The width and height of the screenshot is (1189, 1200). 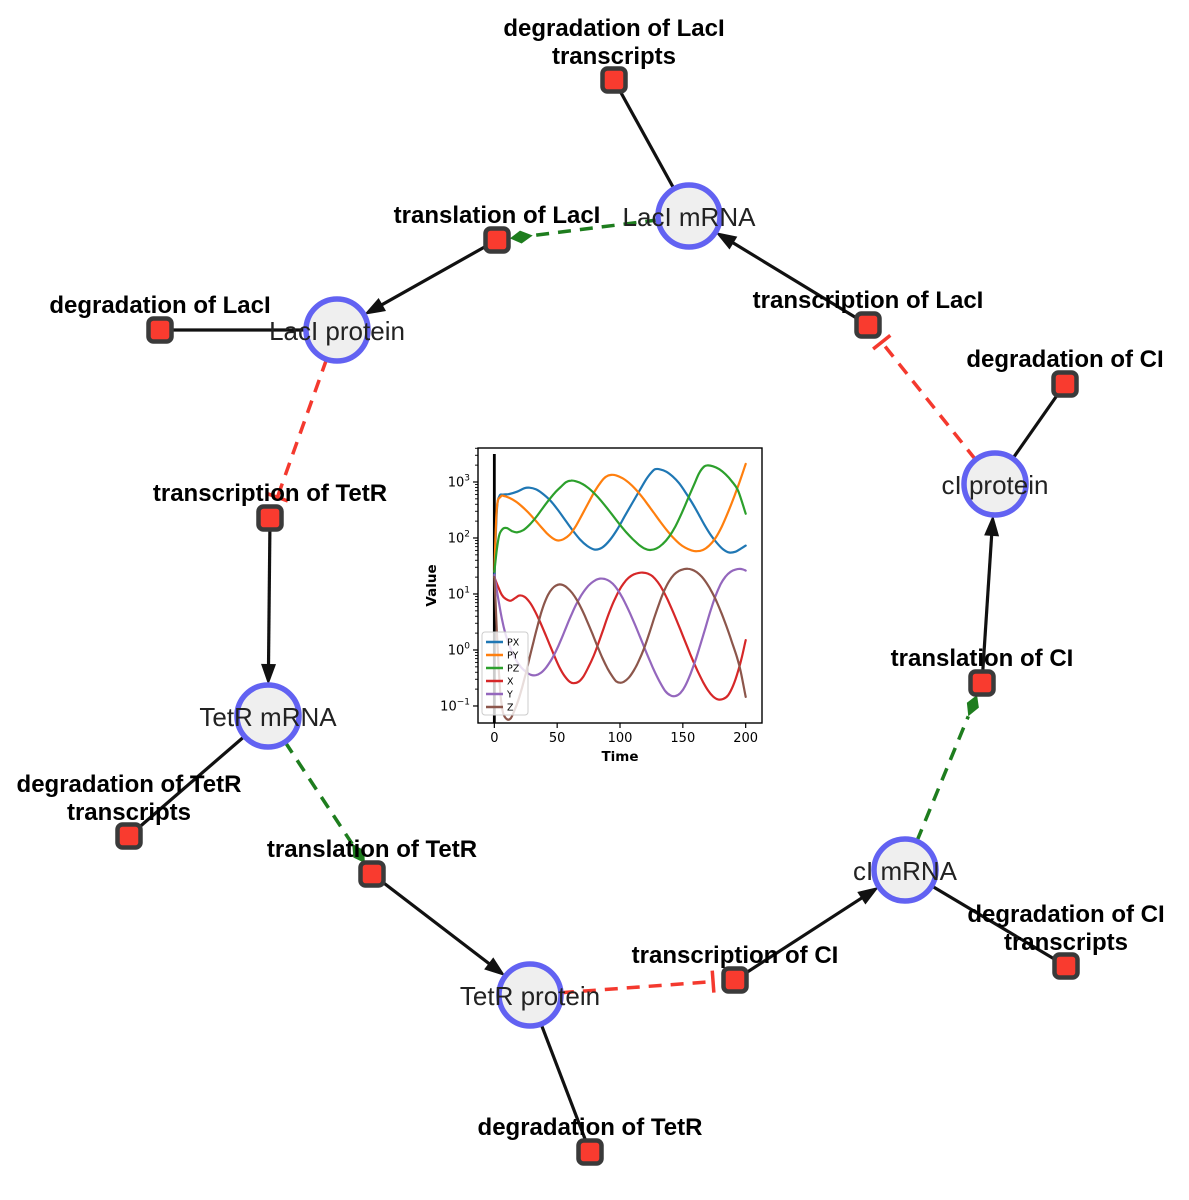 What do you see at coordinates (297, 430) in the screenshot?
I see `edge-inhibition-laci-protein-transcription-of-tetr` at bounding box center [297, 430].